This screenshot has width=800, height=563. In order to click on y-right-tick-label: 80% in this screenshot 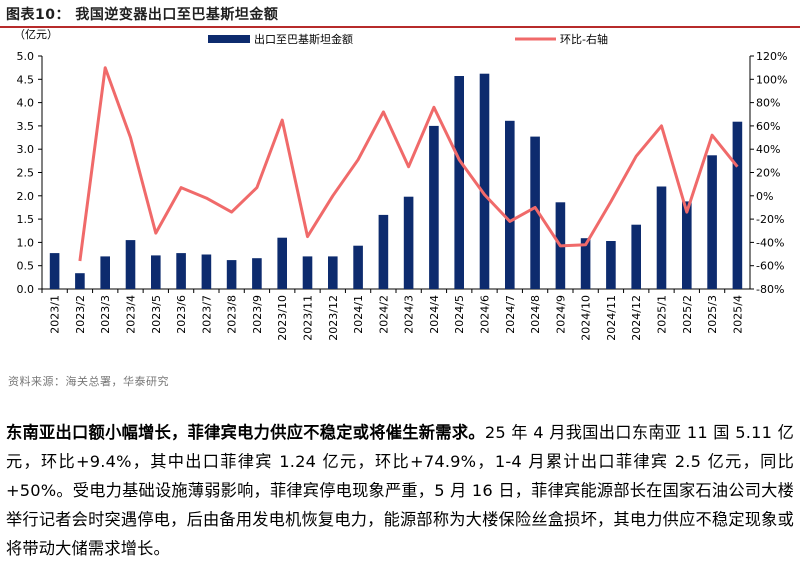, I will do `click(768, 103)`.